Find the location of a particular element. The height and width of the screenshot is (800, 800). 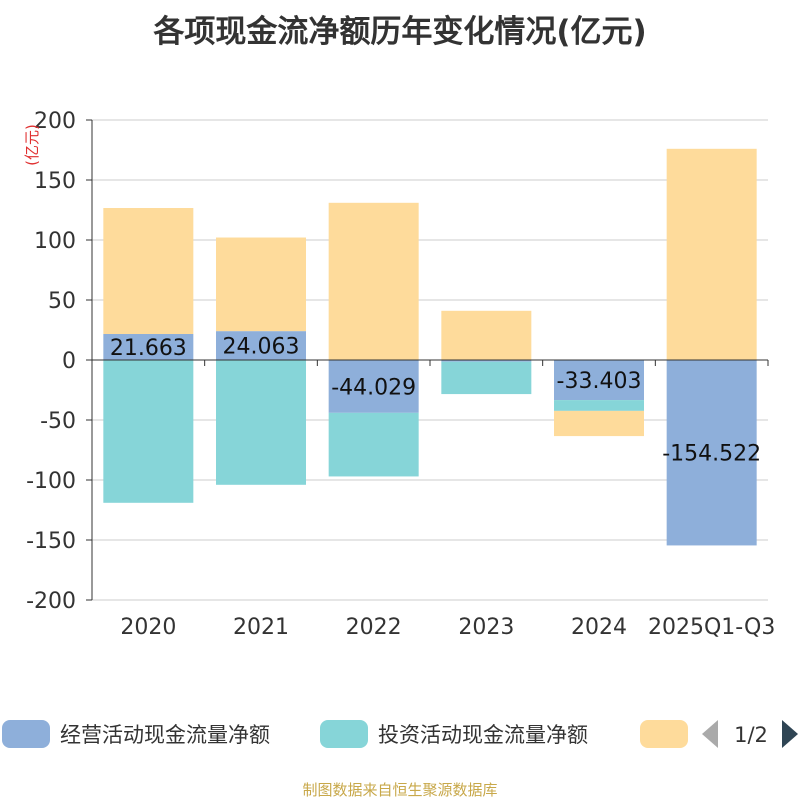

legend: 经营活动现金流量净额 投资活动现金流量净额 1/2 is located at coordinates (400, 734).